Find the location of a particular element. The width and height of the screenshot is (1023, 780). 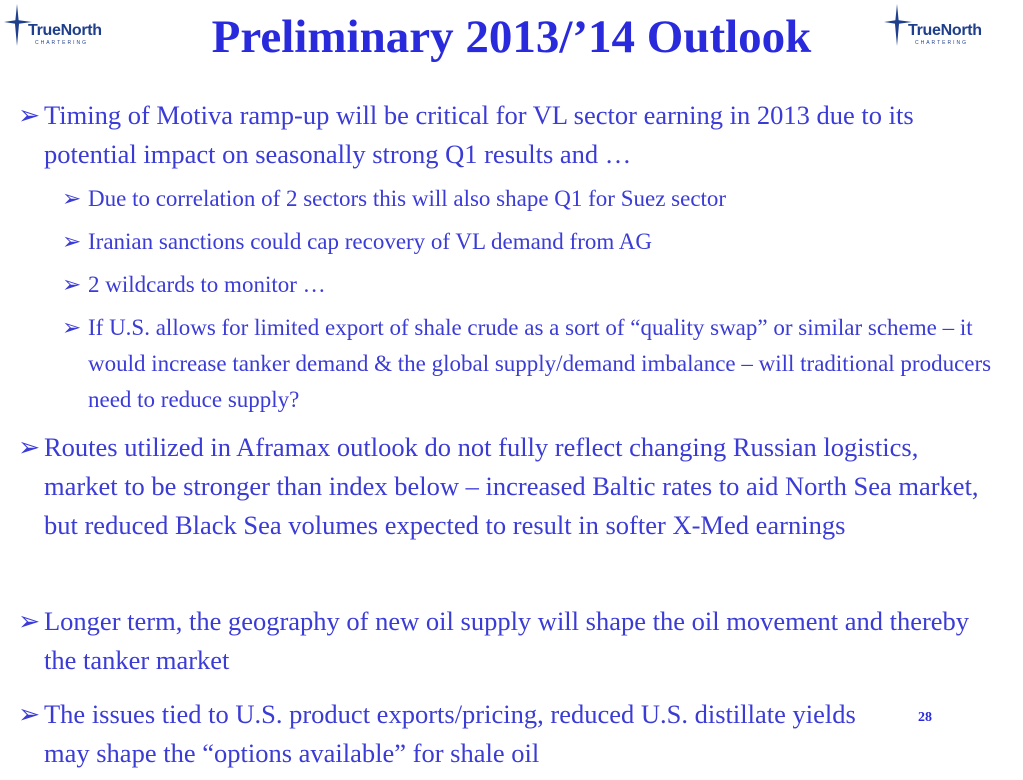

truenorth-logo-left: TrueNorth CHARTERING is located at coordinates (72, 25).